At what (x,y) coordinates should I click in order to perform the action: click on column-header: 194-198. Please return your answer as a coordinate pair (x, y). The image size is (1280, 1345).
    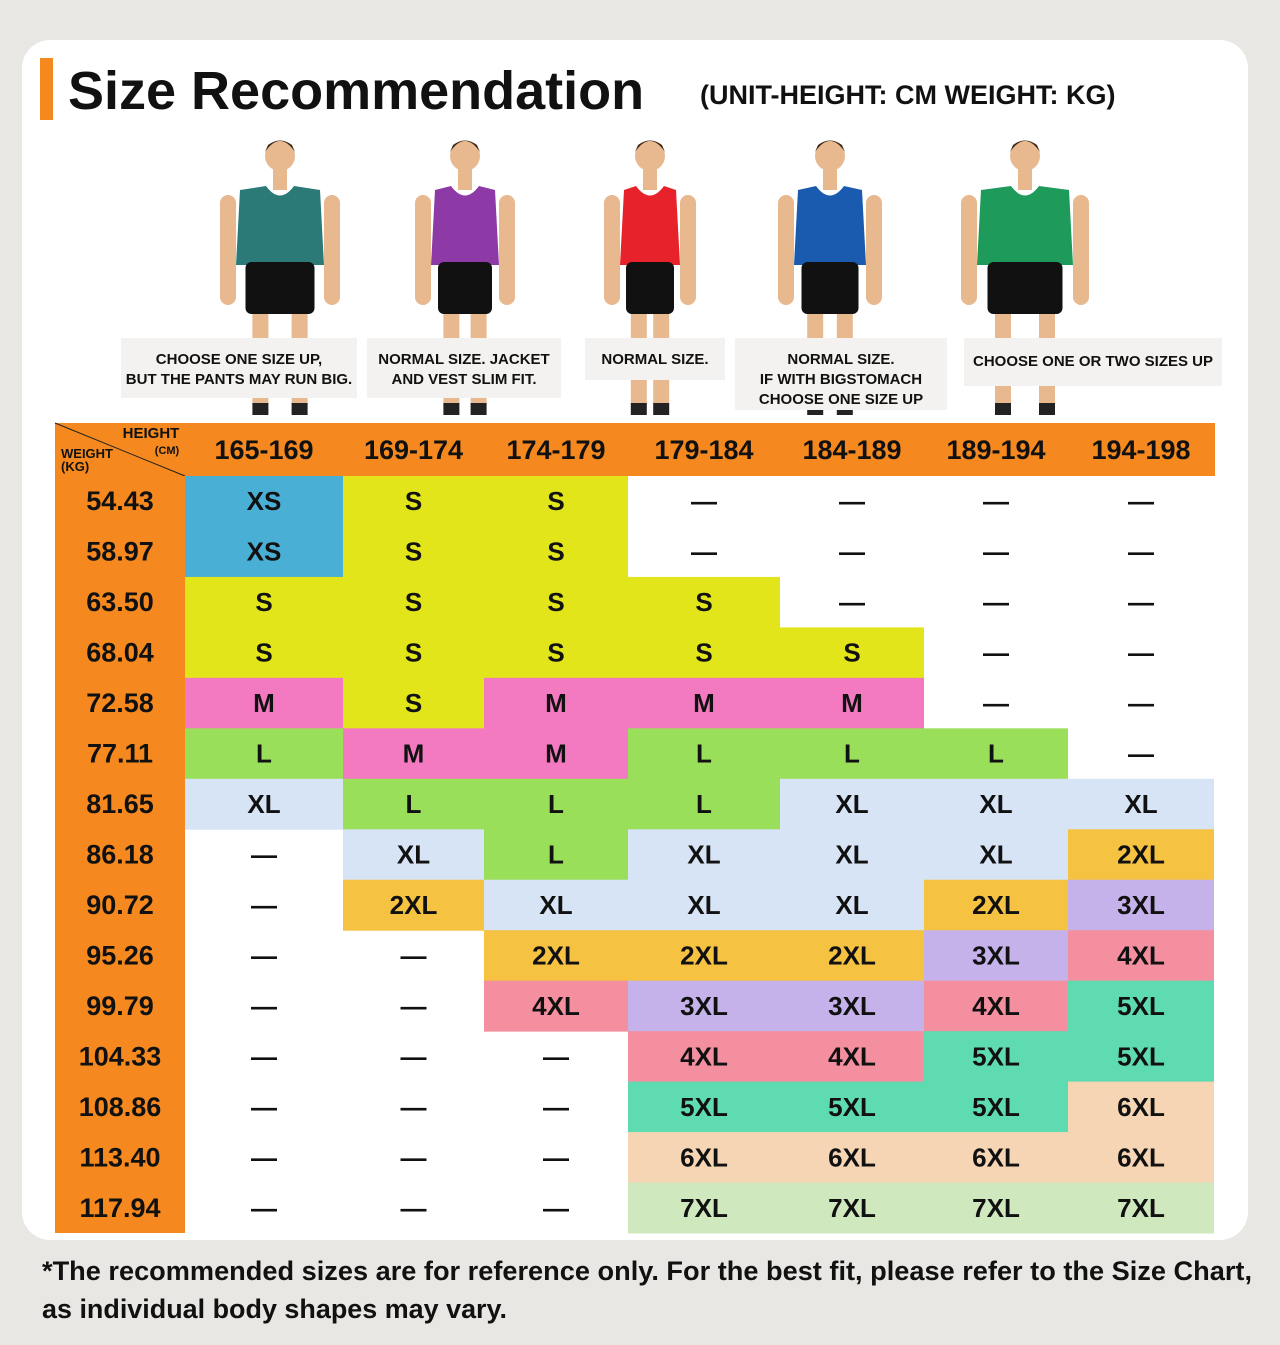
    Looking at the image, I should click on (1140, 450).